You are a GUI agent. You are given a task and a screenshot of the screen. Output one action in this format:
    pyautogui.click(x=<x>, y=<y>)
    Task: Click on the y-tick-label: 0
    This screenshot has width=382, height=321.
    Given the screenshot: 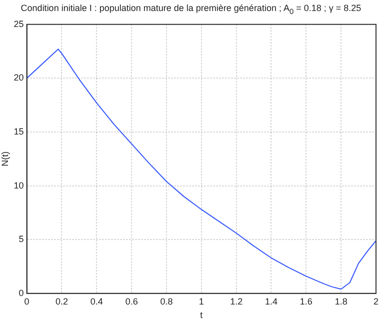 What is the action you would take?
    pyautogui.click(x=21, y=293)
    